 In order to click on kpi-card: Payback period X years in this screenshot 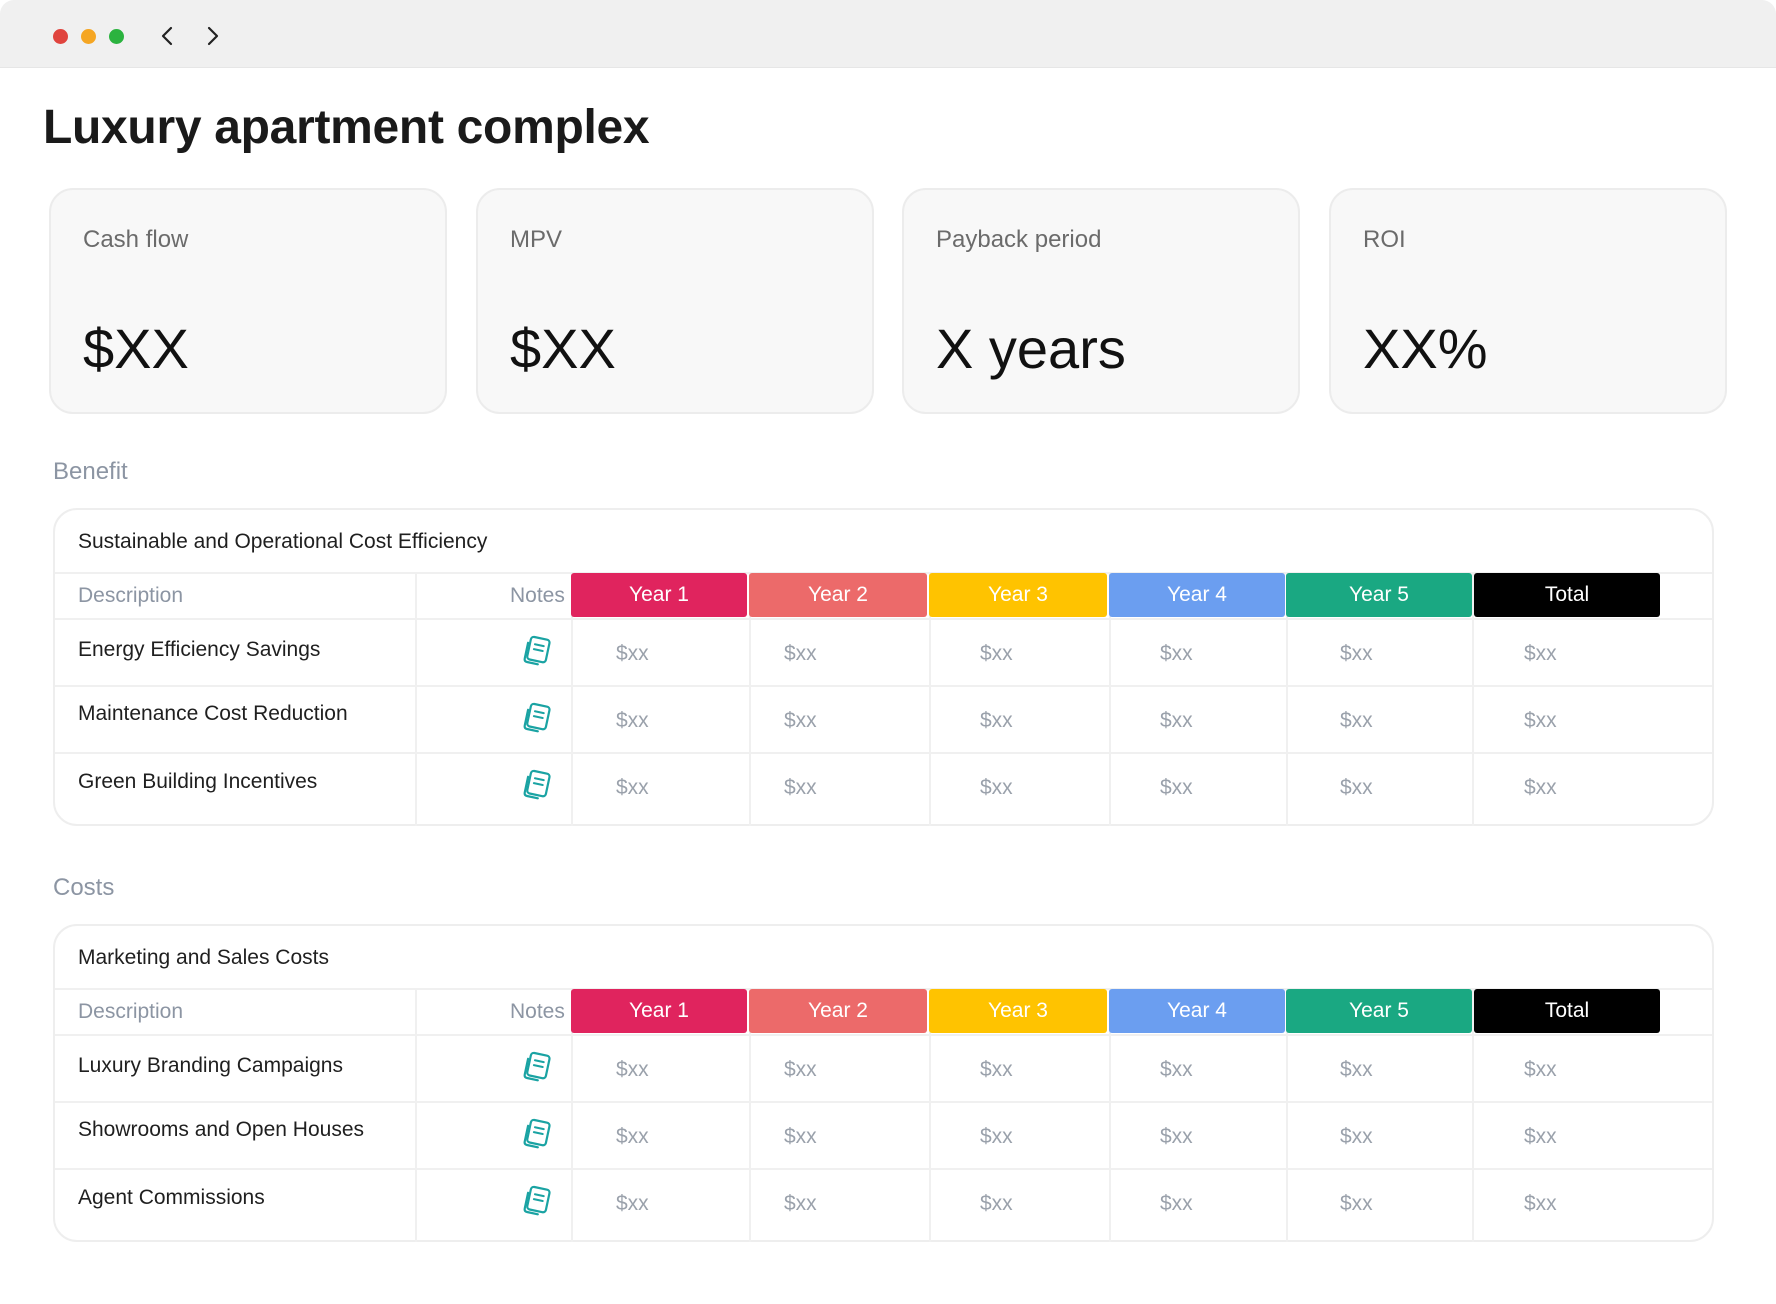, I will do `click(1101, 301)`.